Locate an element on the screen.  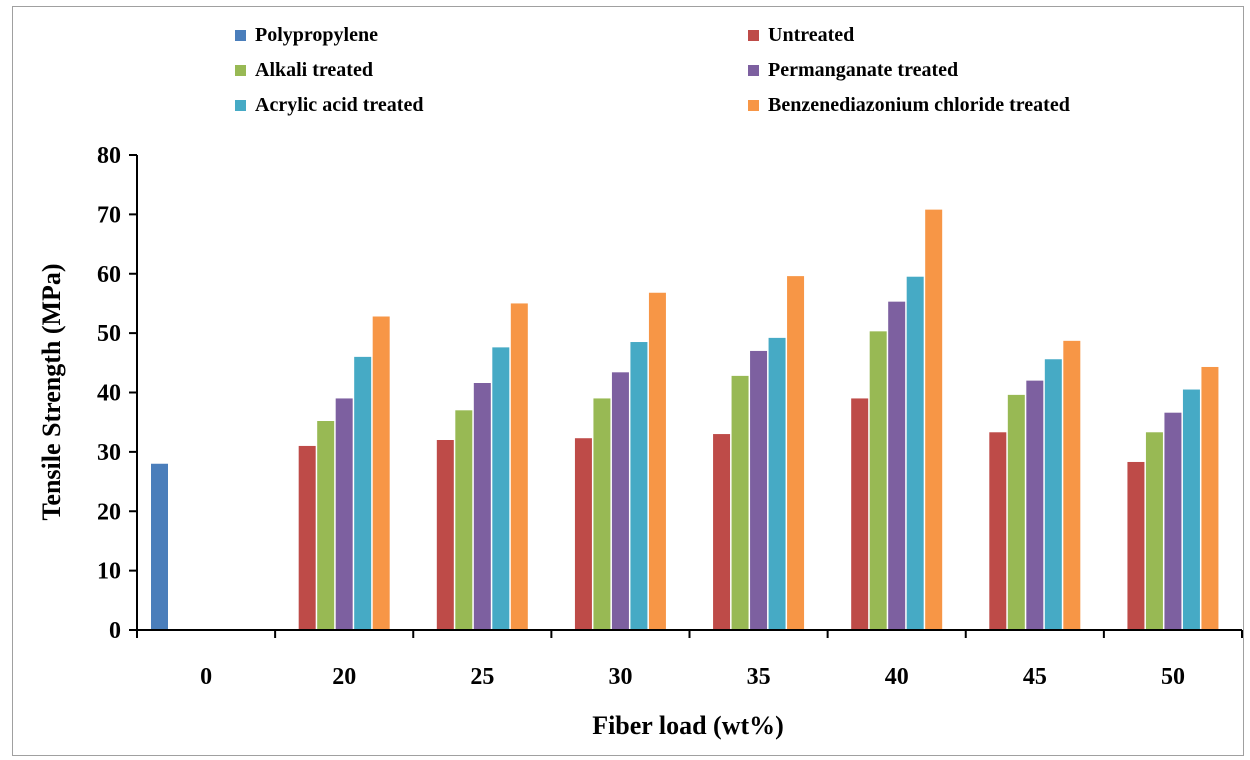
x-tick-label: 25 is located at coordinates (482, 677).